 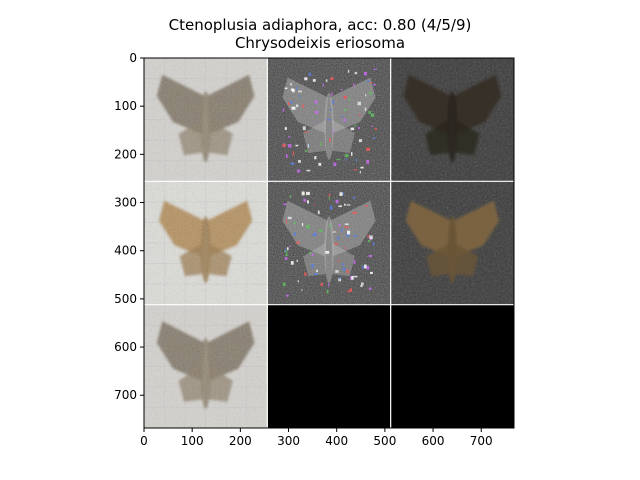 What do you see at coordinates (240, 441) in the screenshot?
I see `x-tick-label: 200` at bounding box center [240, 441].